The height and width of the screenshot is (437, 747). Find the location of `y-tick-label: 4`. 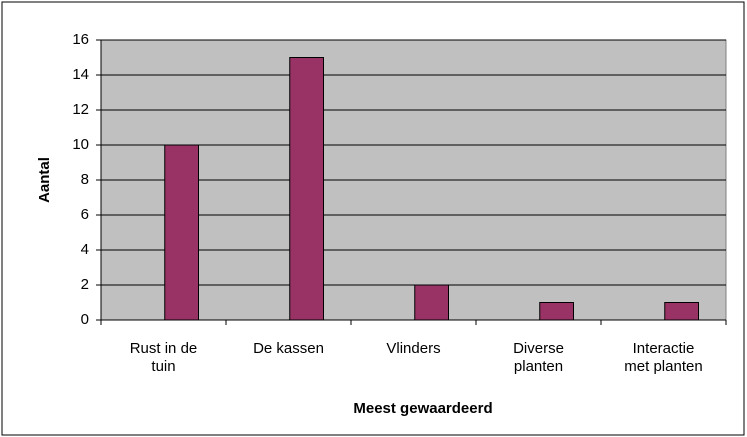

y-tick-label: 4 is located at coordinates (85, 249).